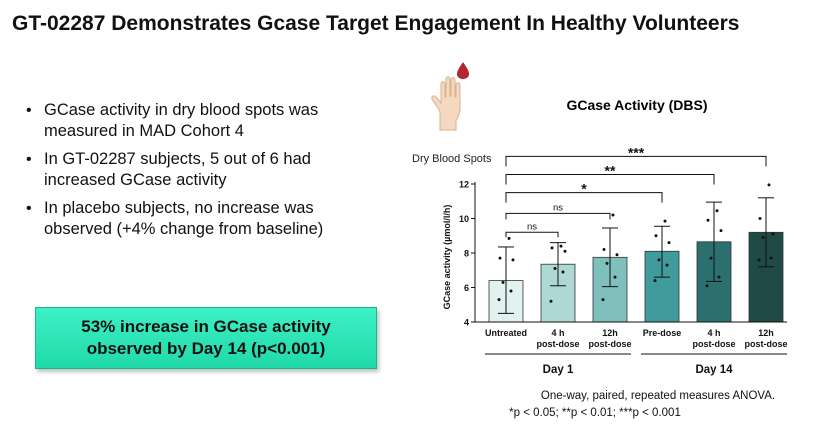 Image resolution: width=834 pixels, height=427 pixels. What do you see at coordinates (466, 288) in the screenshot?
I see `y-tick-label: 6` at bounding box center [466, 288].